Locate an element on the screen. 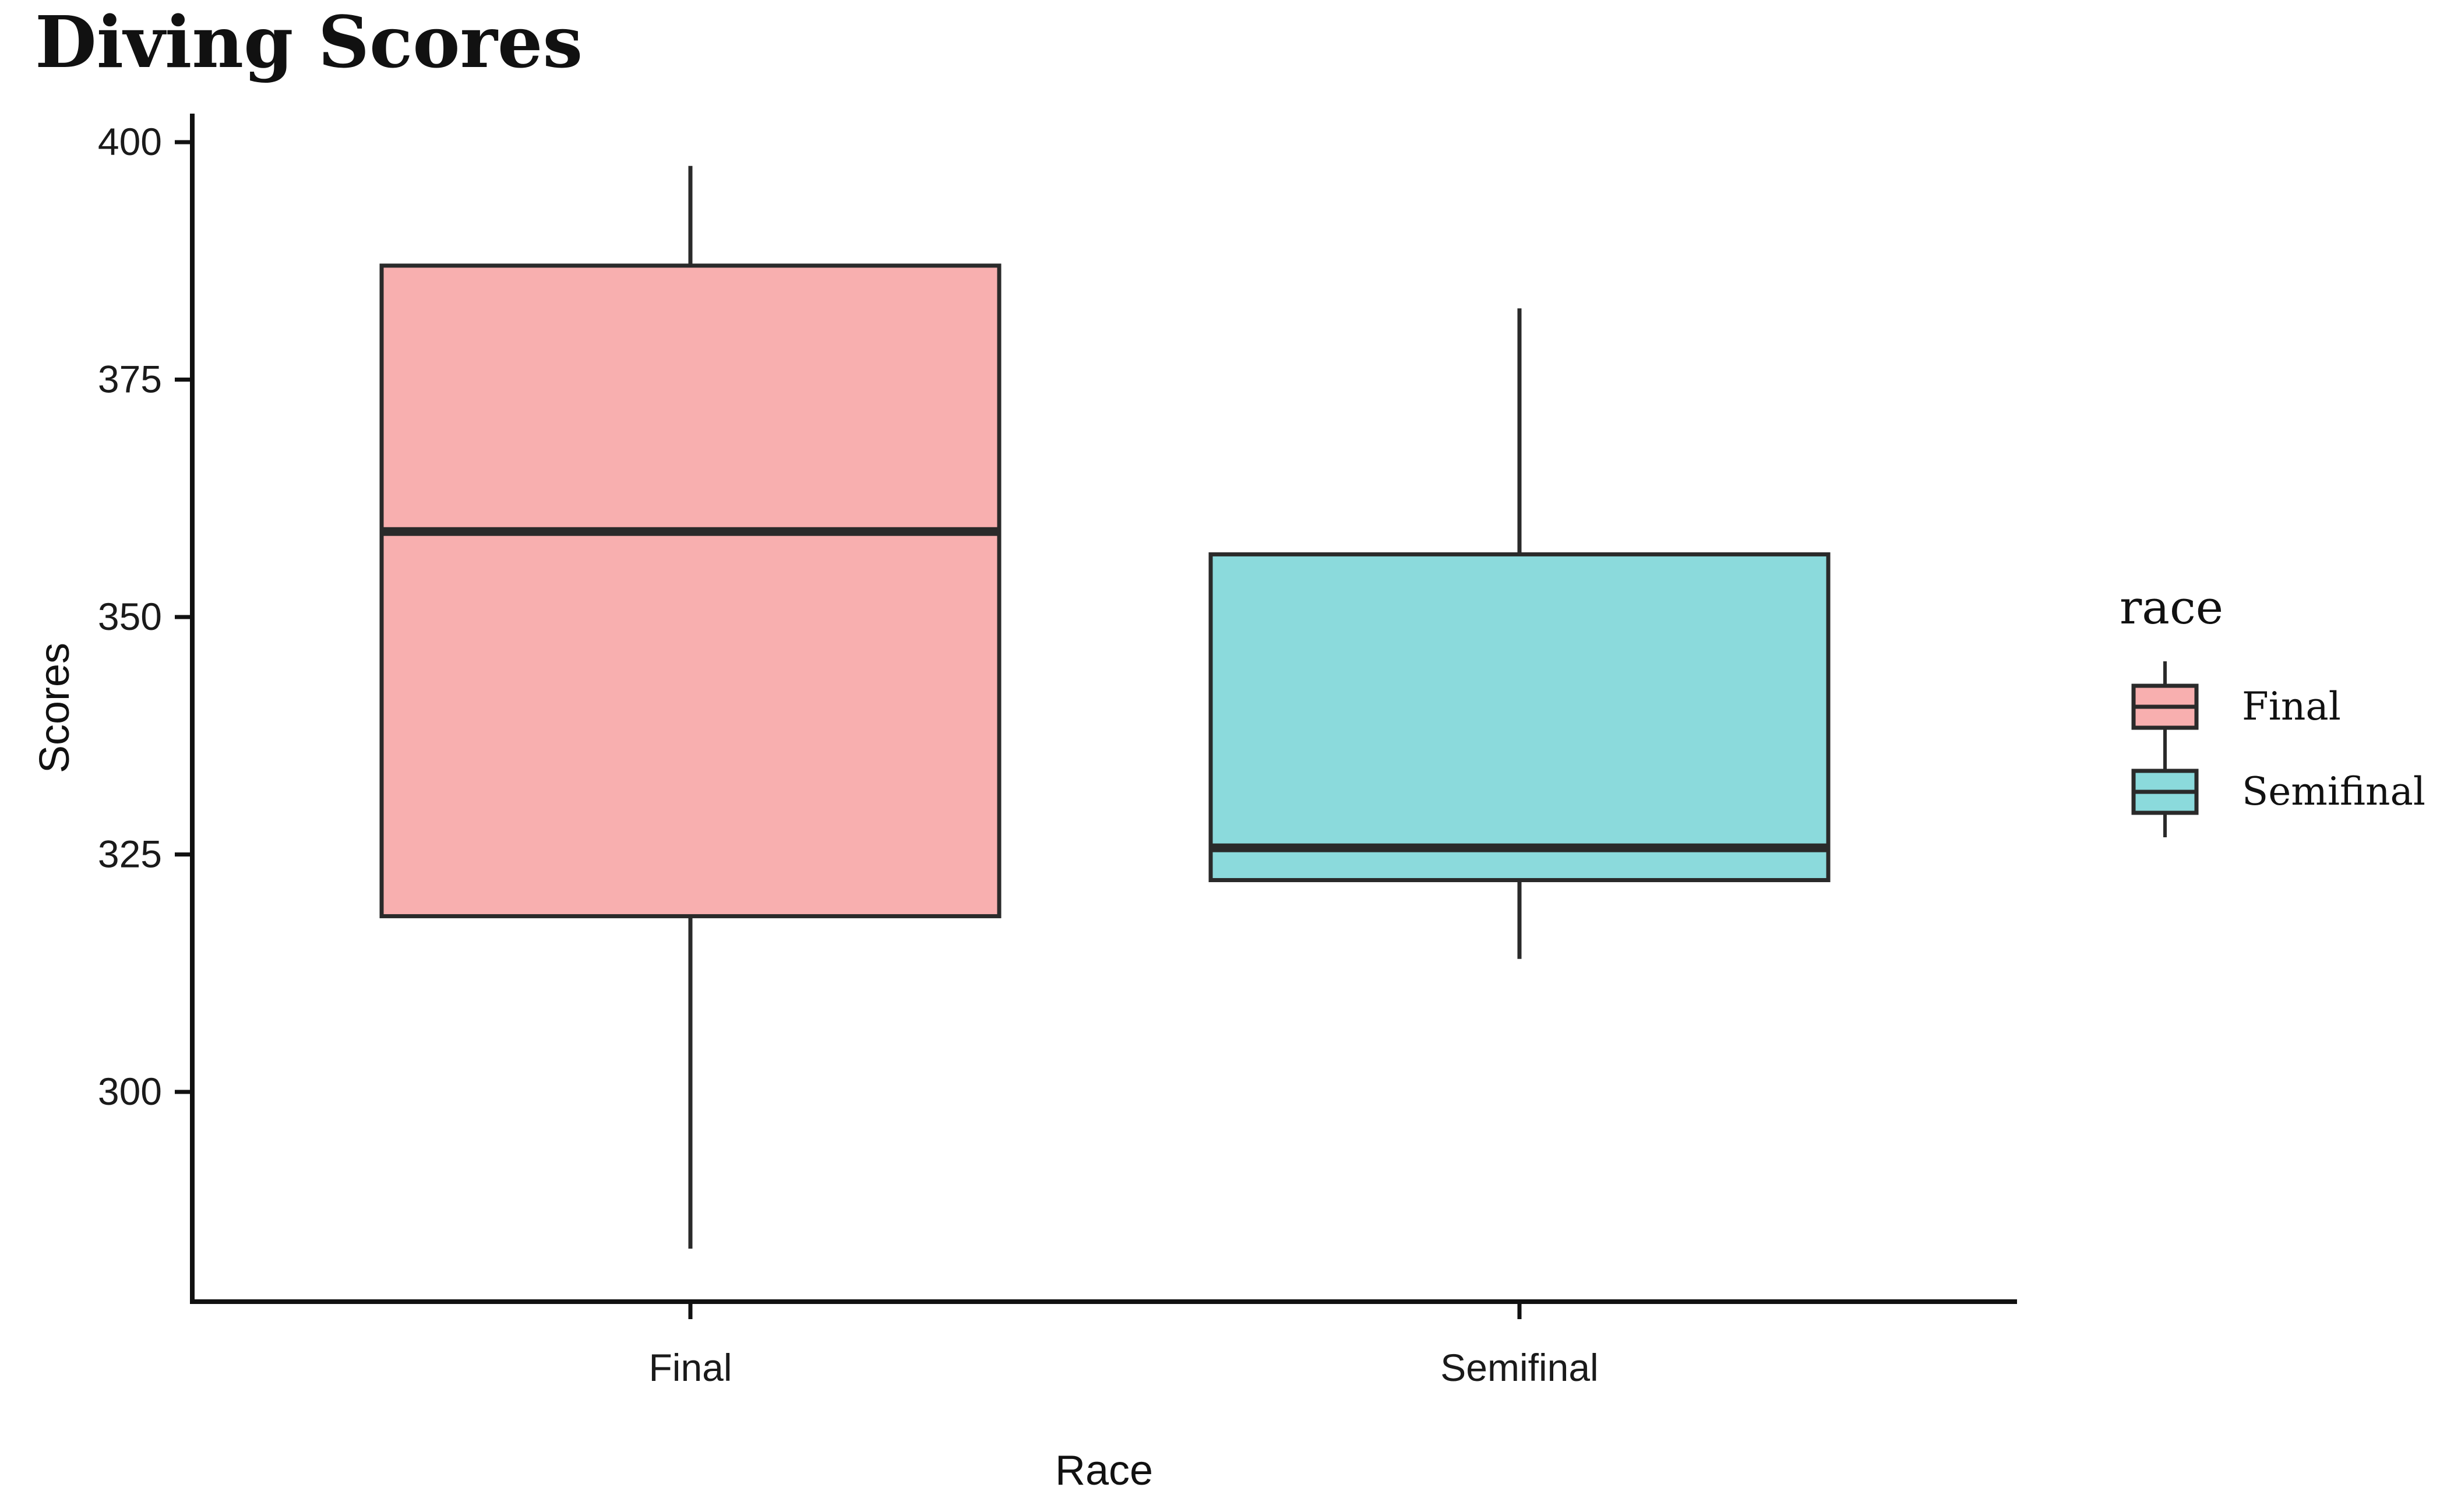 This screenshot has height=1512, width=2447. legend-item-final: Final is located at coordinates (2236, 707).